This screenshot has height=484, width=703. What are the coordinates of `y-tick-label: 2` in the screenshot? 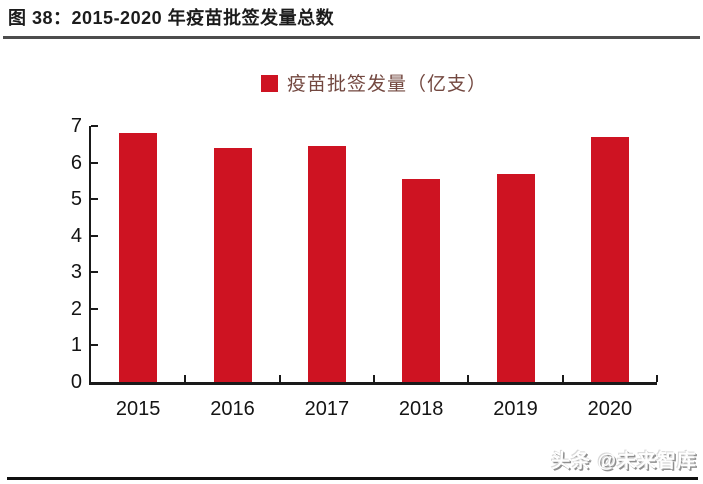 It's located at (76, 308).